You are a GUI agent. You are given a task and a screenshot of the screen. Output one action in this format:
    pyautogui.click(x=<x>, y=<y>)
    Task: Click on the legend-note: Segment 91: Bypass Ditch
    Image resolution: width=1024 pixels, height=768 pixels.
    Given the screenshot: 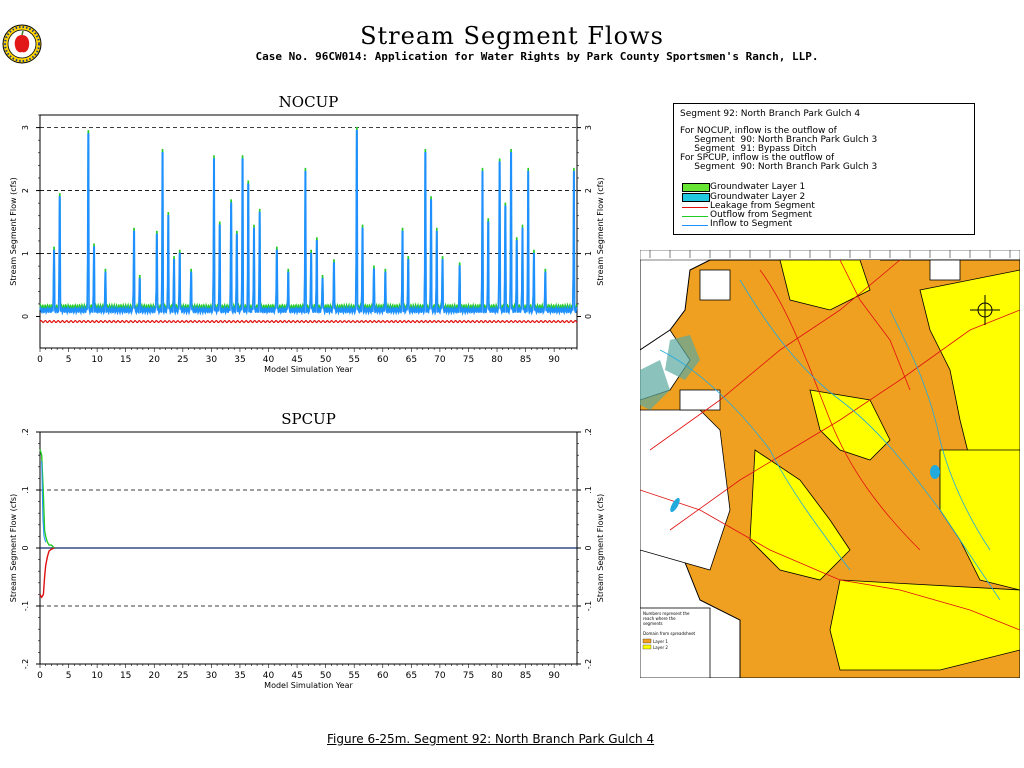 What is the action you would take?
    pyautogui.click(x=748, y=149)
    